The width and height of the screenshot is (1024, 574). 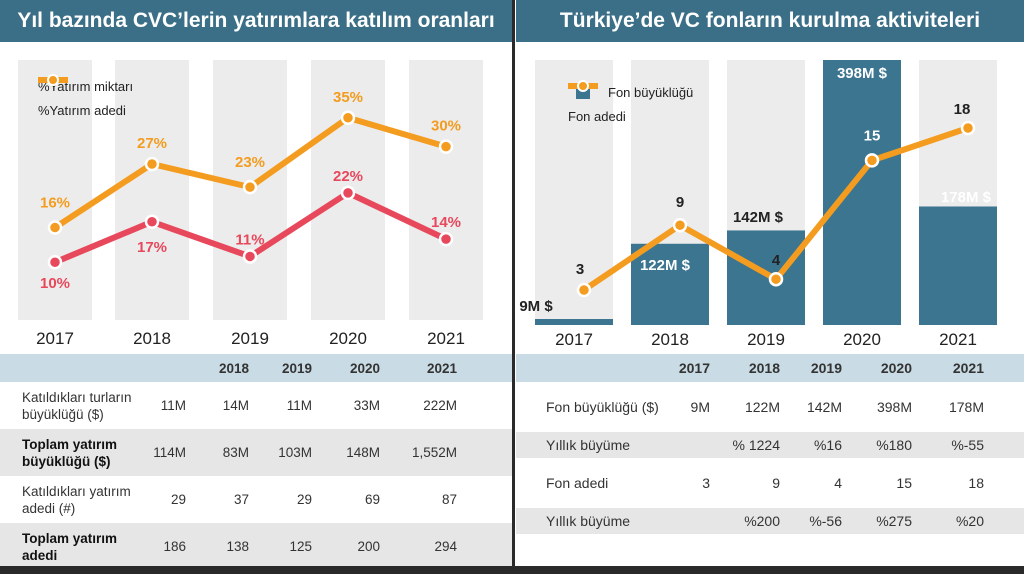 What do you see at coordinates (250, 162) in the screenshot?
I see `data-label: 23%` at bounding box center [250, 162].